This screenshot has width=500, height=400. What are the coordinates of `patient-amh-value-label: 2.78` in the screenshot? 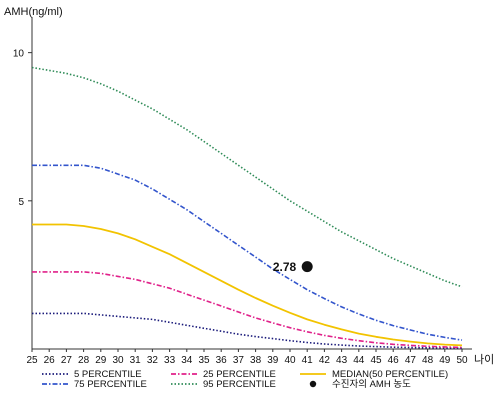 It's located at (285, 267).